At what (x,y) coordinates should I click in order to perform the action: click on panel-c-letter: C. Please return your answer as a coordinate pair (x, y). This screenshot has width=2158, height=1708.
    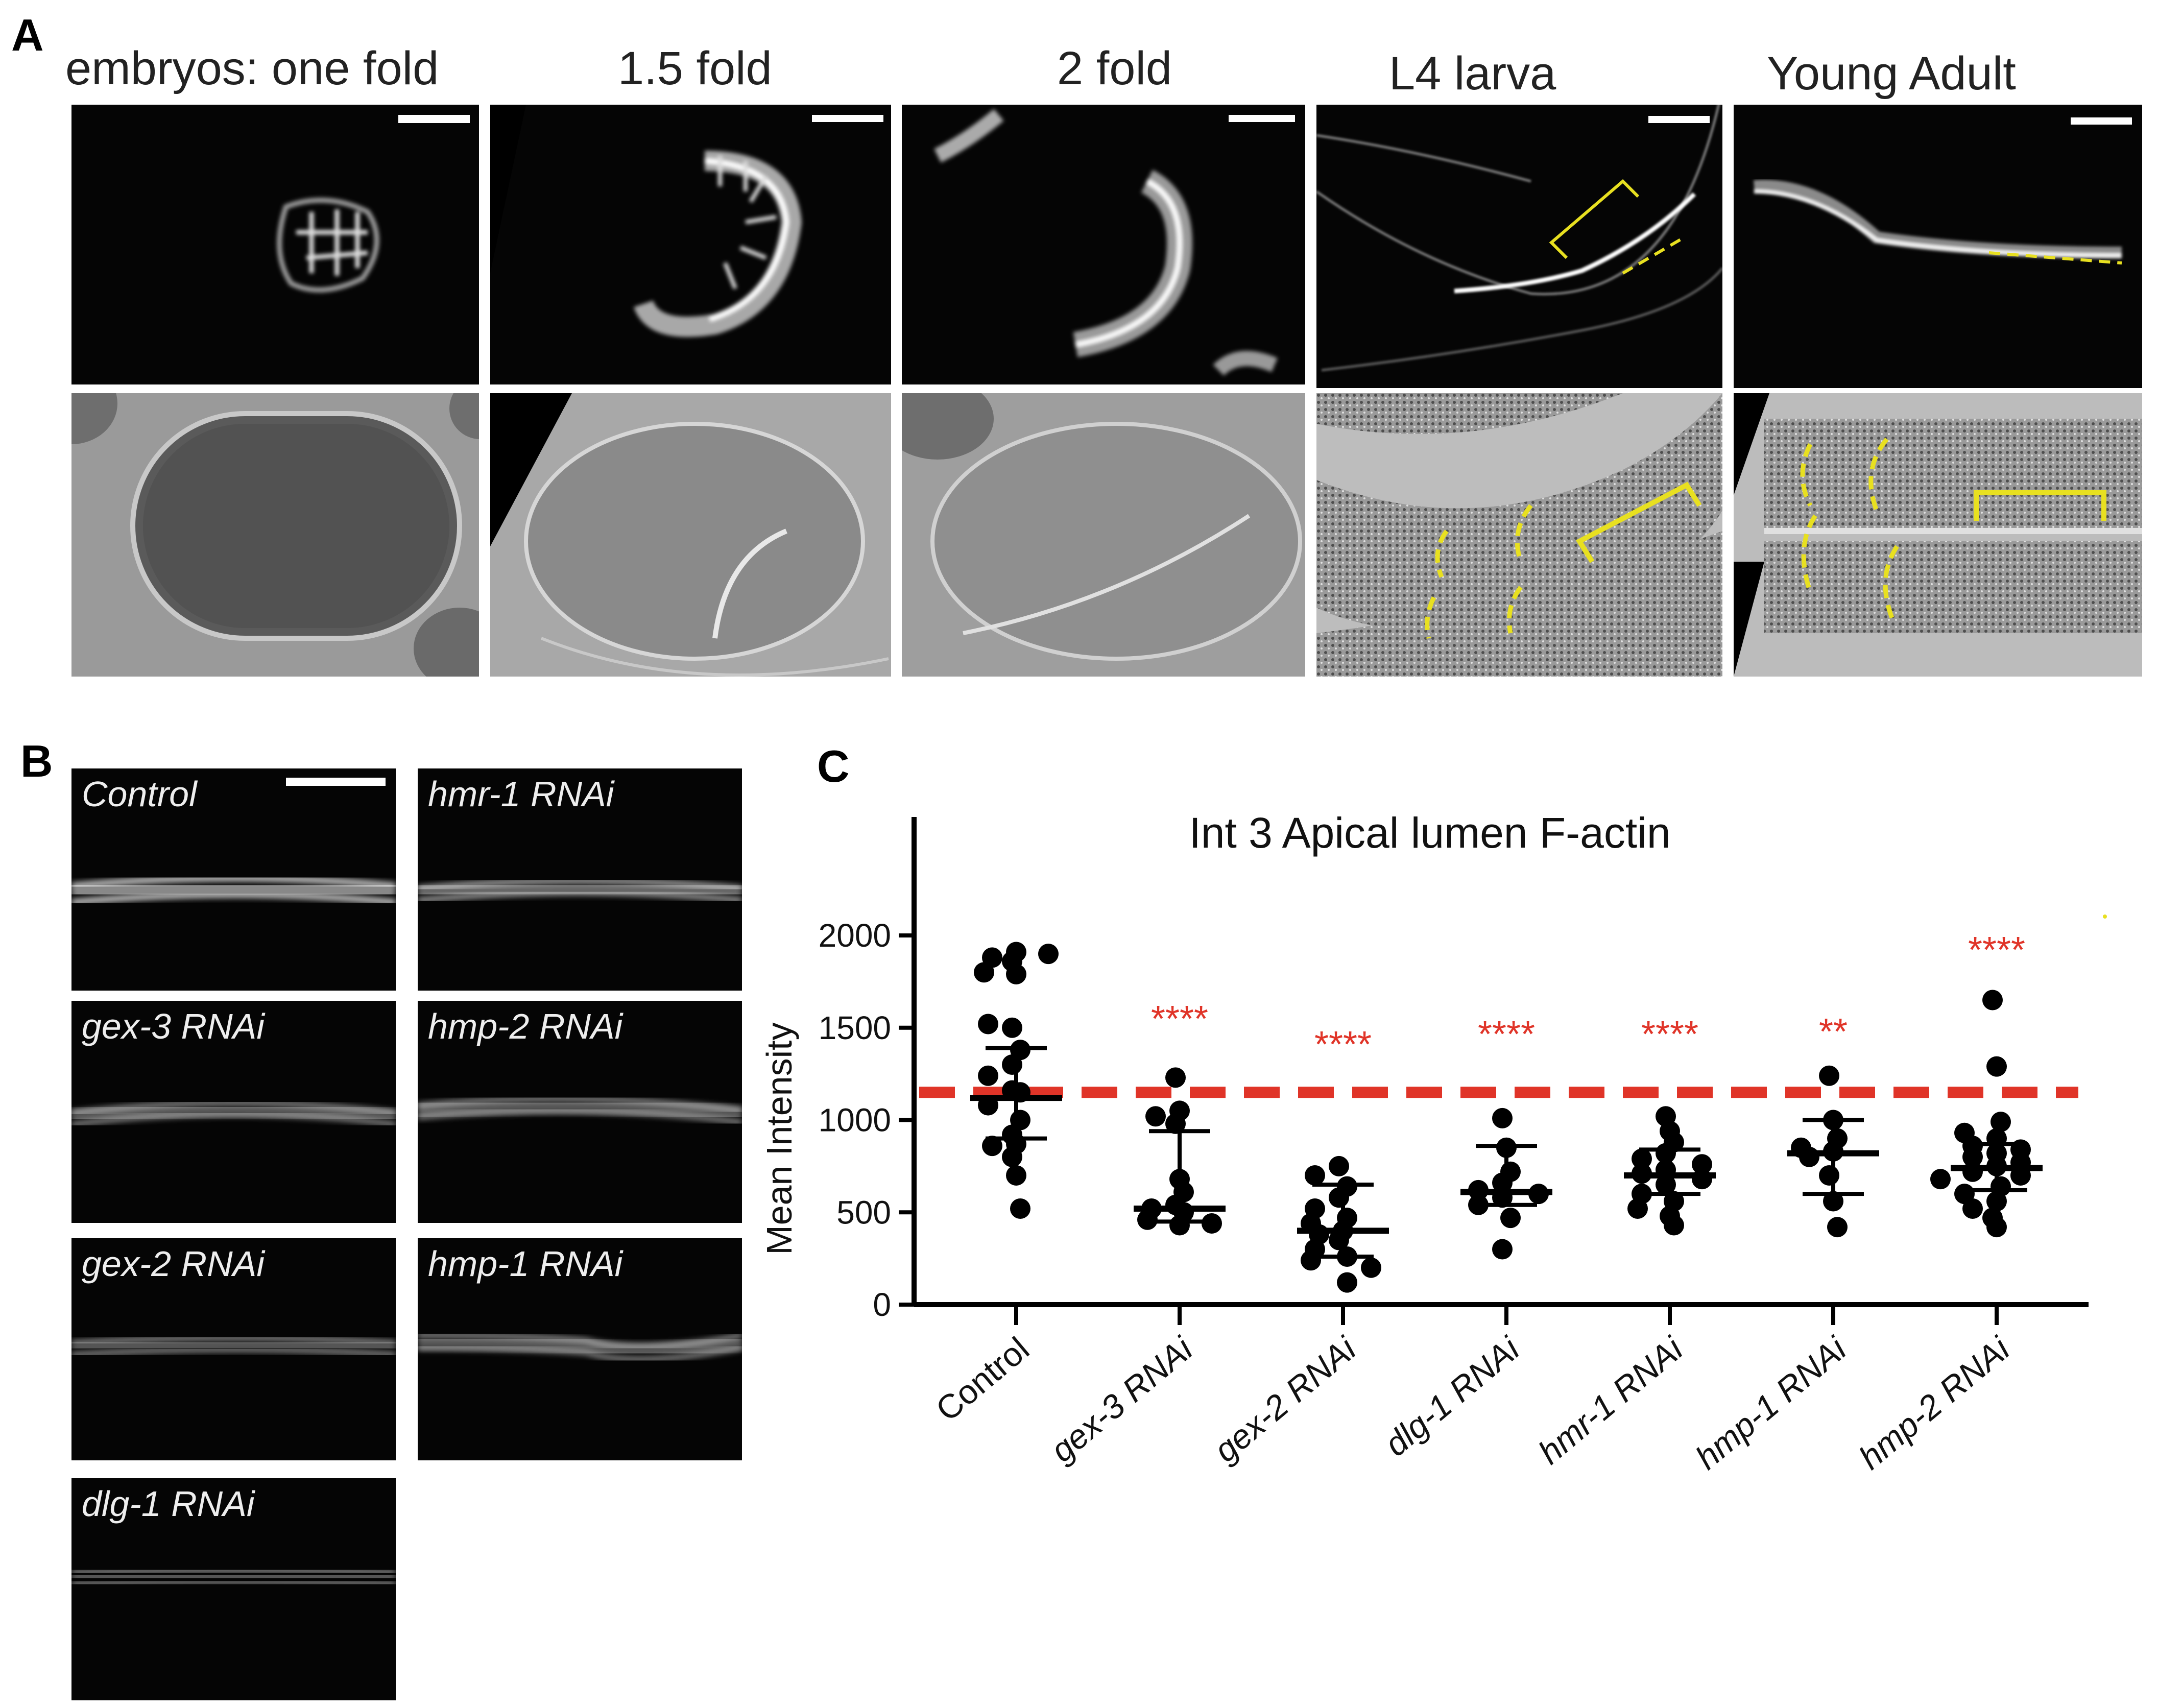
    Looking at the image, I should click on (833, 766).